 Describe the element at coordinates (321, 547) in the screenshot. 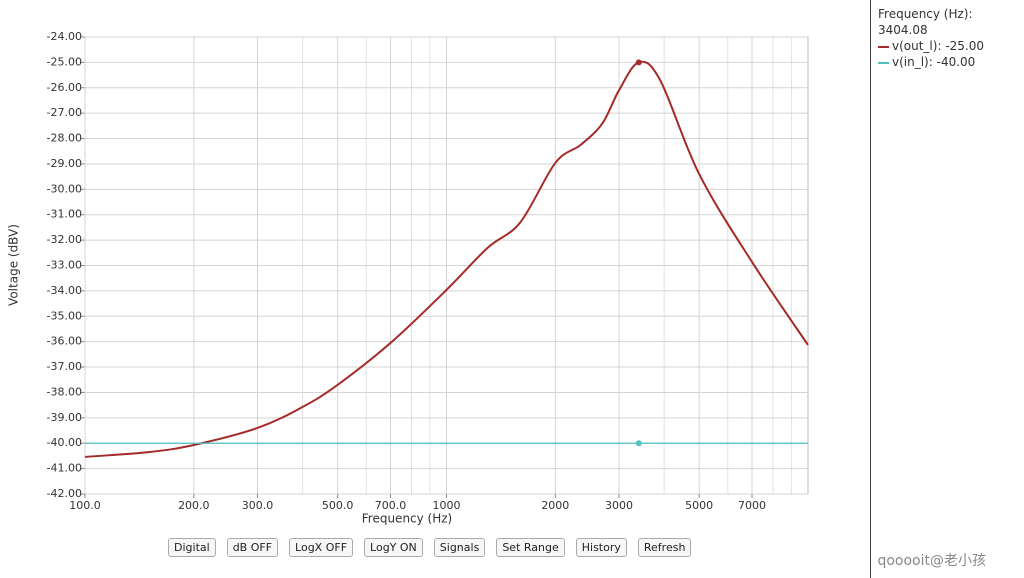

I see `toolbar-button: LogX OFF` at that location.